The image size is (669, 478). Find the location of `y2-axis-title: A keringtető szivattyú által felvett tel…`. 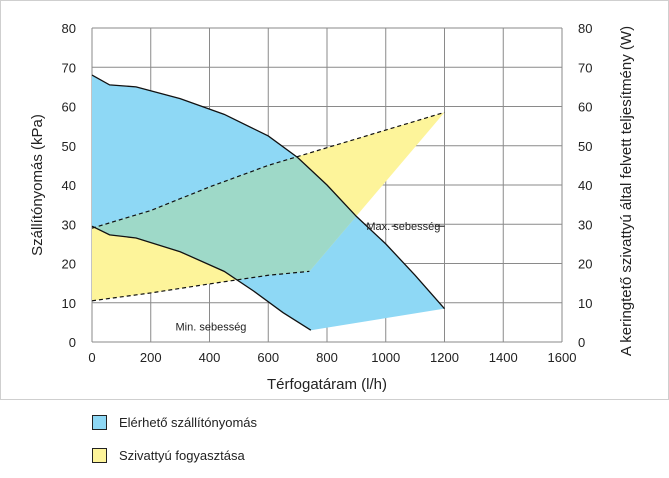

y2-axis-title: A keringtető szivattyú által felvett tel… is located at coordinates (626, 191).